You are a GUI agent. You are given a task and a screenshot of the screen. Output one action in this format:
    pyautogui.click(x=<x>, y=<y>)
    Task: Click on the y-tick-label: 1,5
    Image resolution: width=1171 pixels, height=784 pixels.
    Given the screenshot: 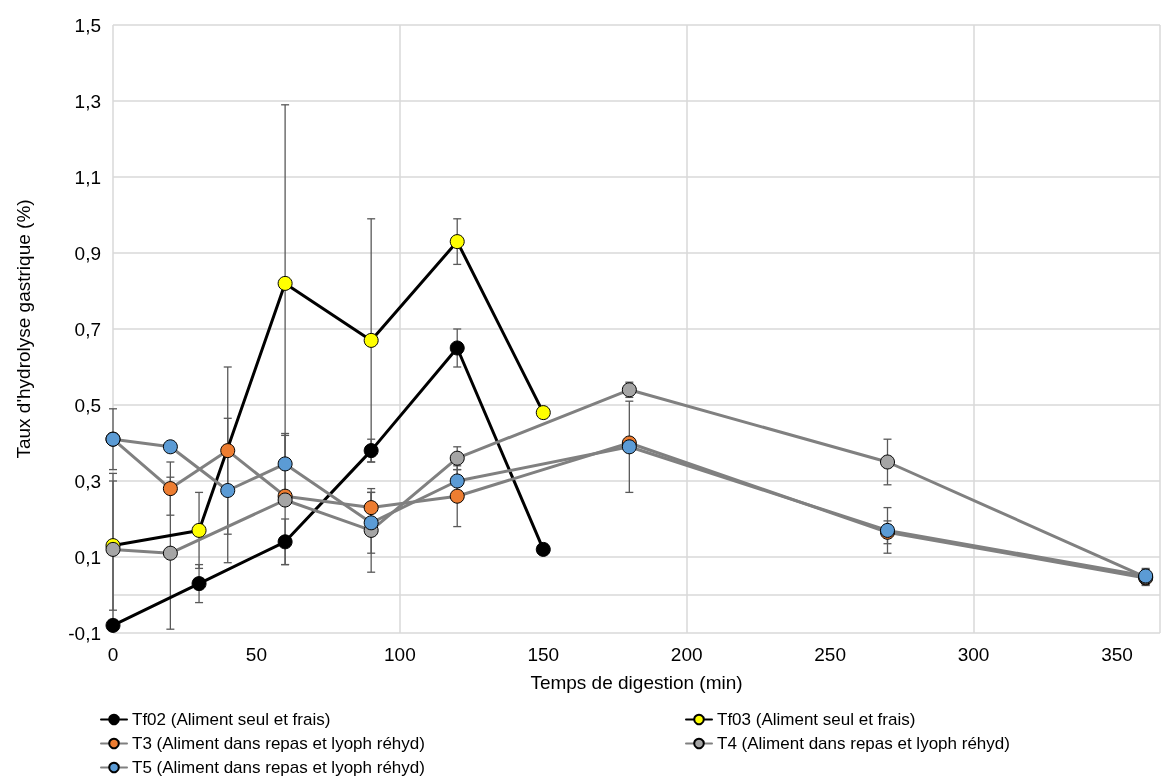 What is the action you would take?
    pyautogui.click(x=87, y=25)
    